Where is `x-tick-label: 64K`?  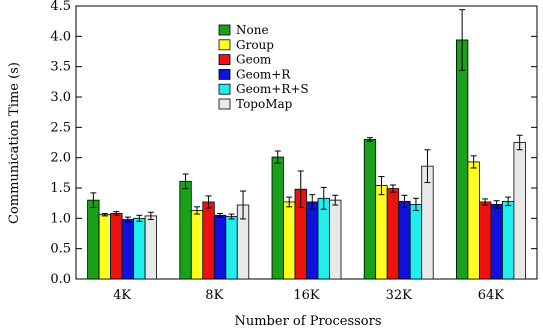
x-tick-label: 64K is located at coordinates (491, 295).